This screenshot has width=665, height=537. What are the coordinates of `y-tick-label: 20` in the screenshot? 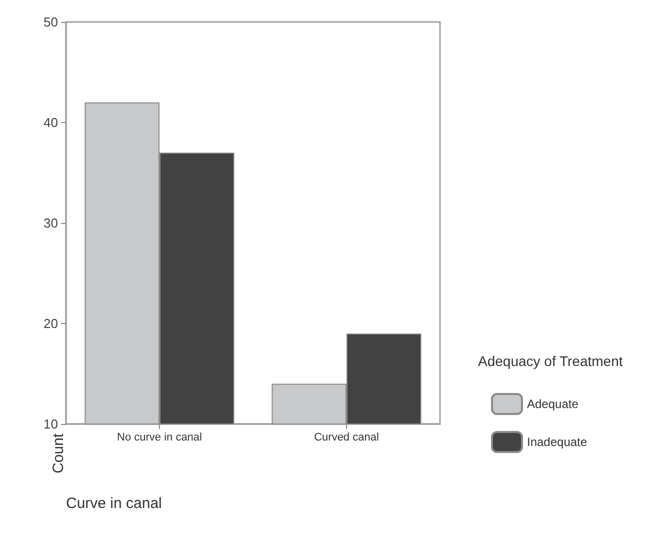 It's located at (51, 323).